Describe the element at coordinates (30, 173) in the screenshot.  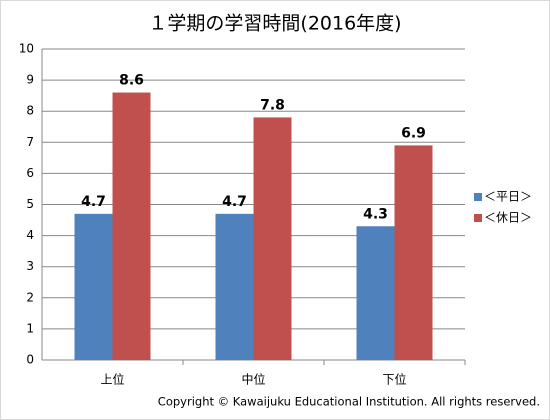
I see `y-tick-label: 6` at that location.